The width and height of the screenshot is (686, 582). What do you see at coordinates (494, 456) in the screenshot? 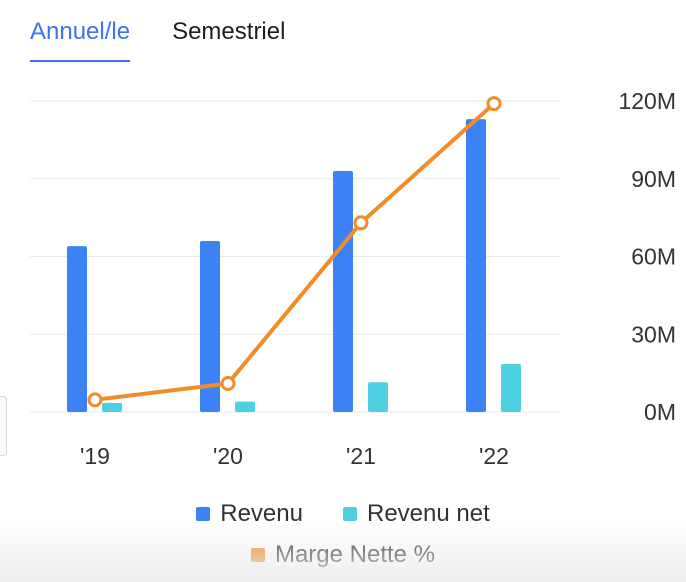
I see `x-tick-label: '22` at bounding box center [494, 456].